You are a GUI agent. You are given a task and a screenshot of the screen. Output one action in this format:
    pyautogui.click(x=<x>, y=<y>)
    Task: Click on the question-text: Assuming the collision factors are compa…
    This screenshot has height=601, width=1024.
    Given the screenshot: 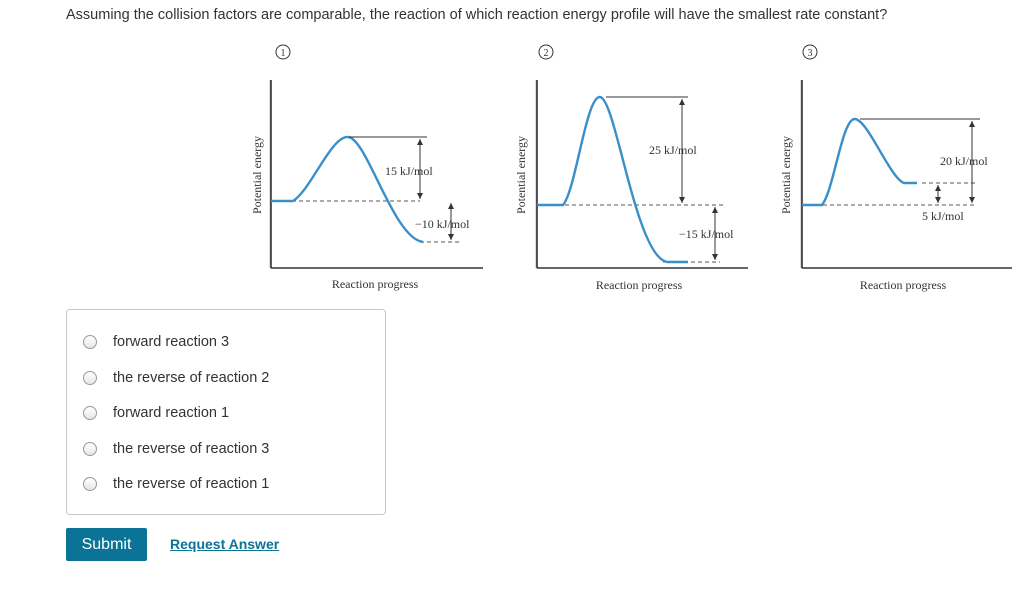 What is the action you would take?
    pyautogui.click(x=477, y=15)
    